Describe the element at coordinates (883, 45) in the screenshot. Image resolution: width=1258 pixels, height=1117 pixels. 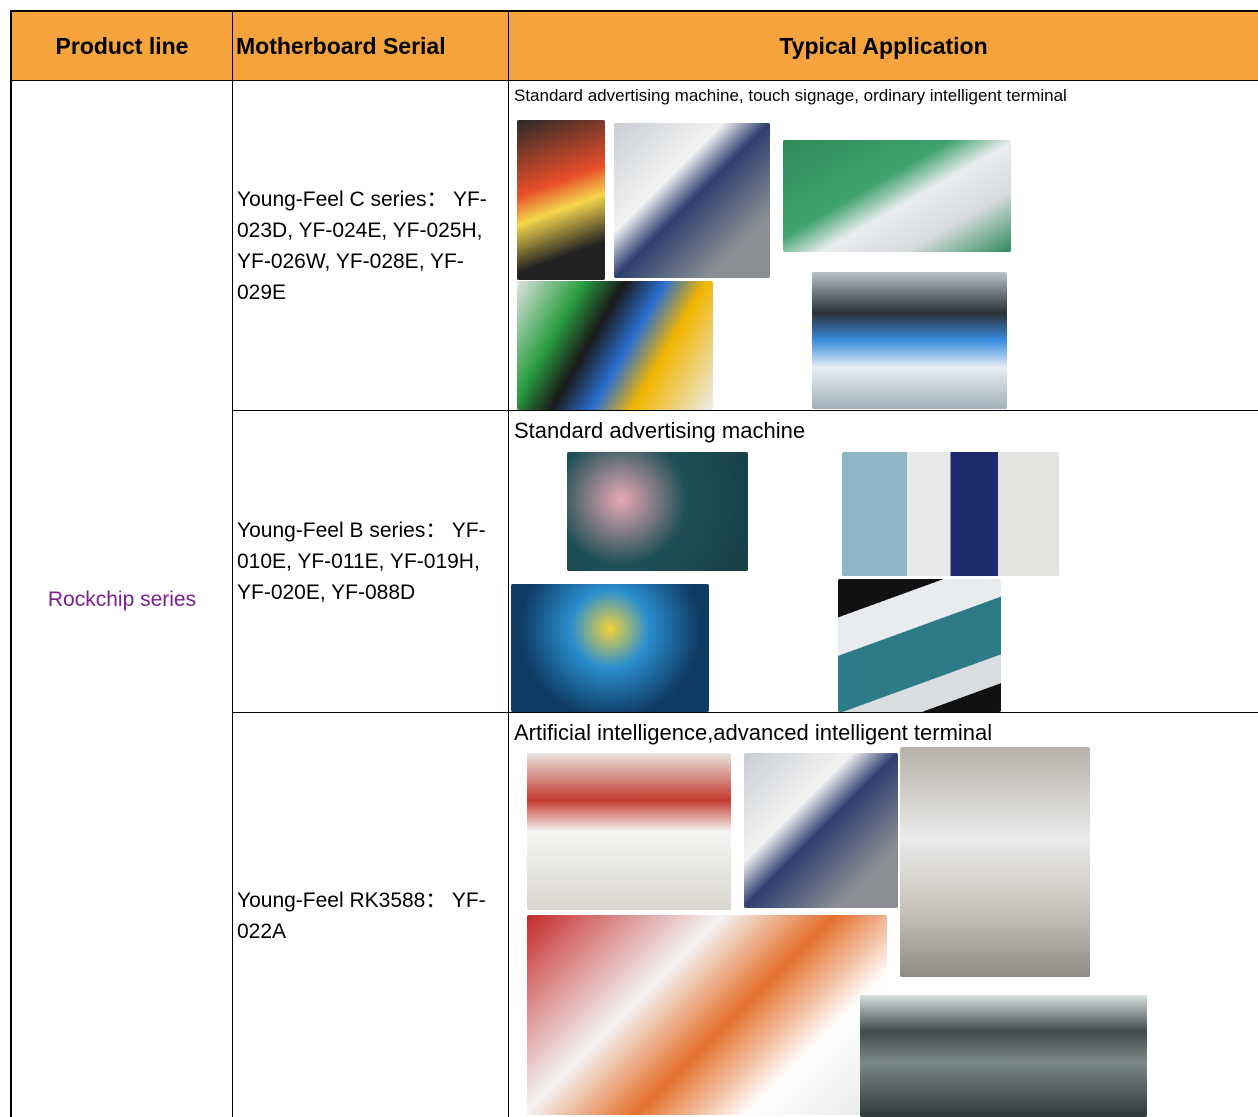
I see `header-cell: Typical Application` at that location.